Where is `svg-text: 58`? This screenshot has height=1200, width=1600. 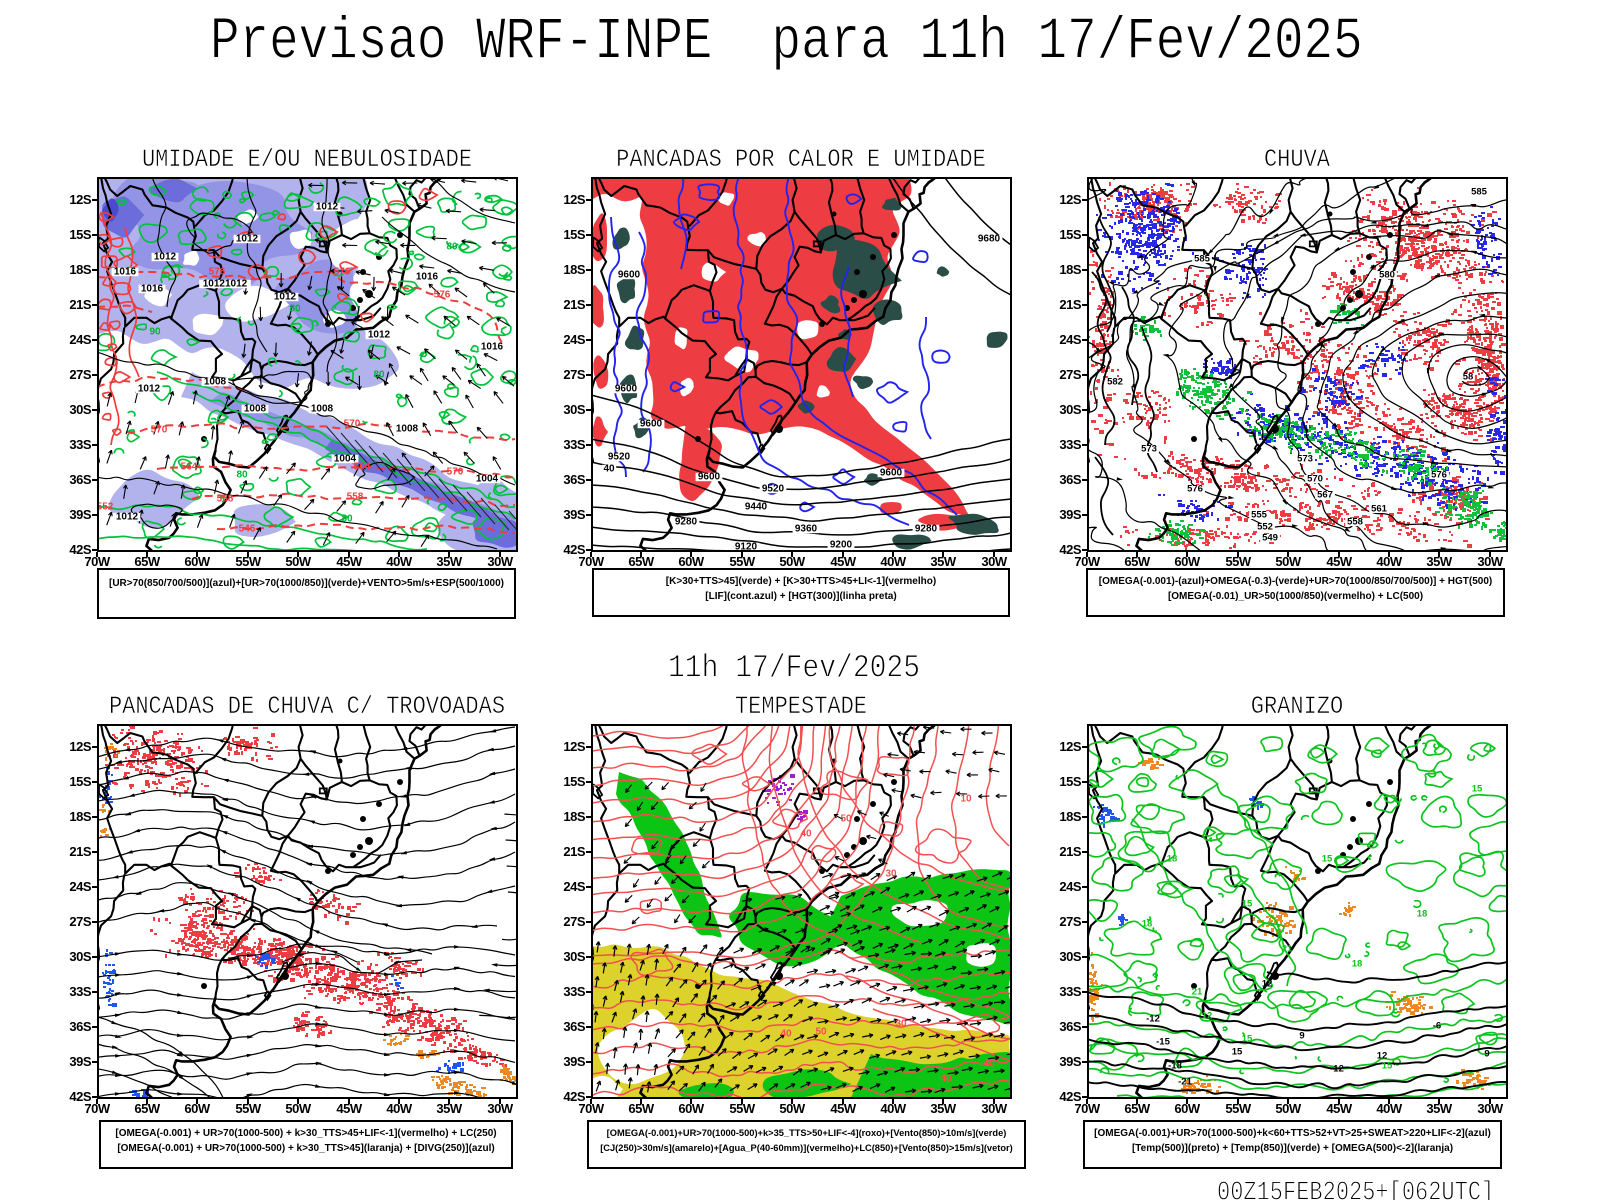
svg-text: 58 is located at coordinates (1468, 377).